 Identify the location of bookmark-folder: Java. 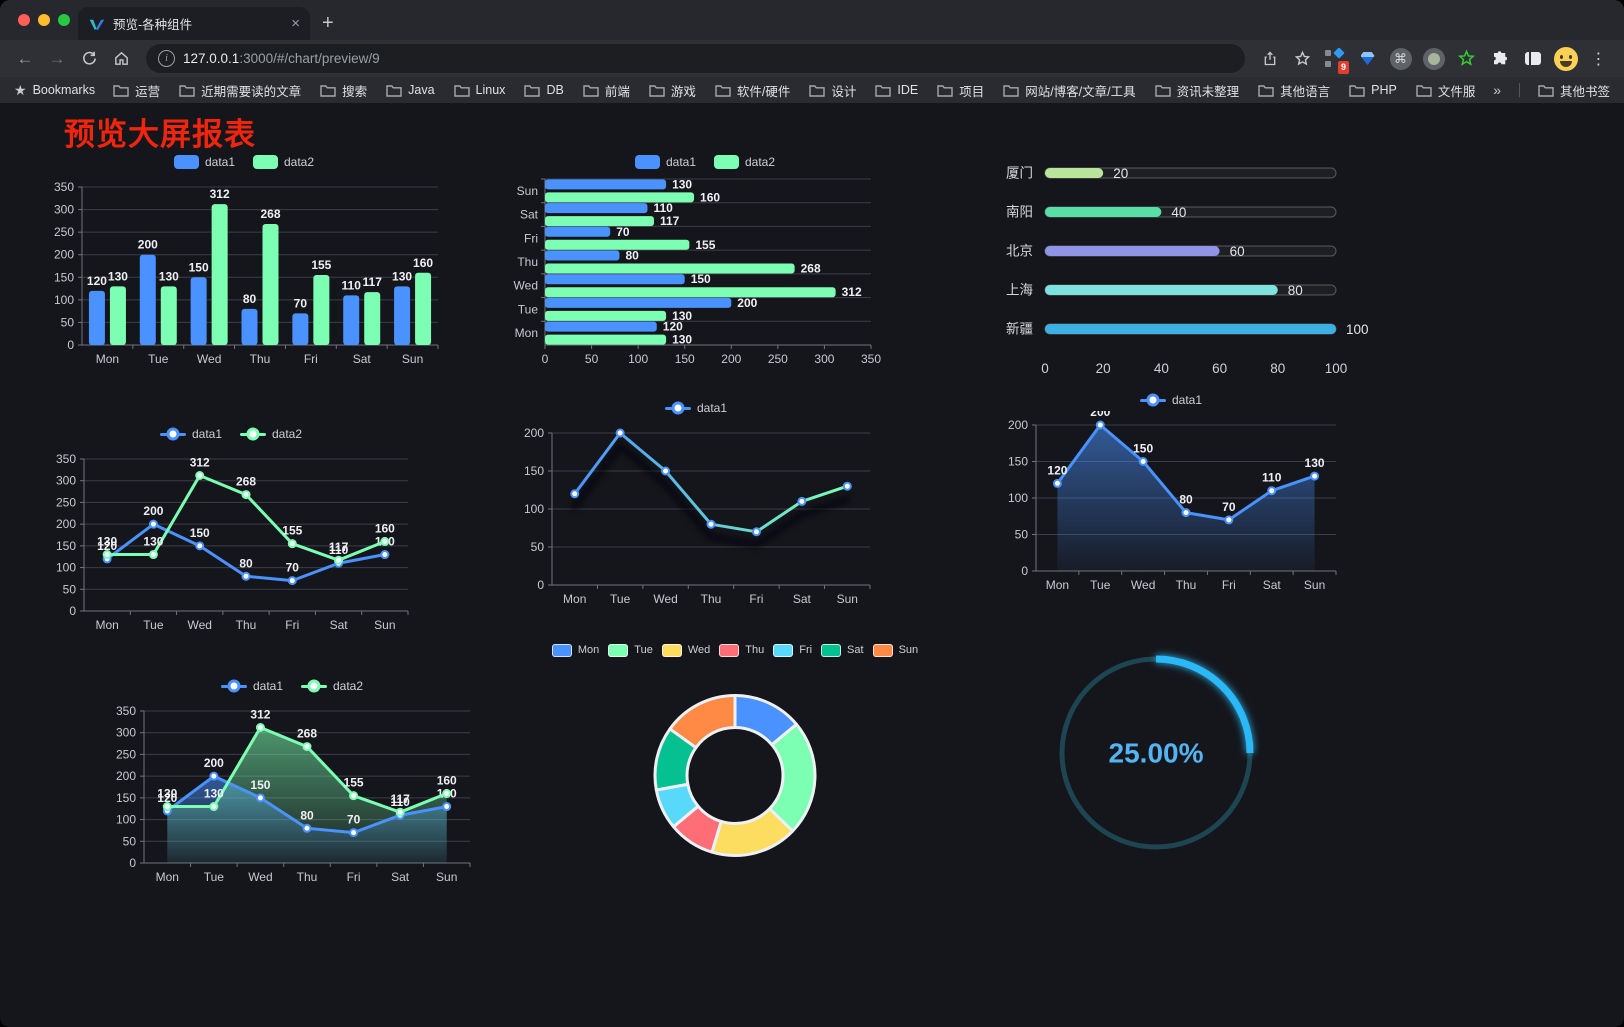
(410, 90).